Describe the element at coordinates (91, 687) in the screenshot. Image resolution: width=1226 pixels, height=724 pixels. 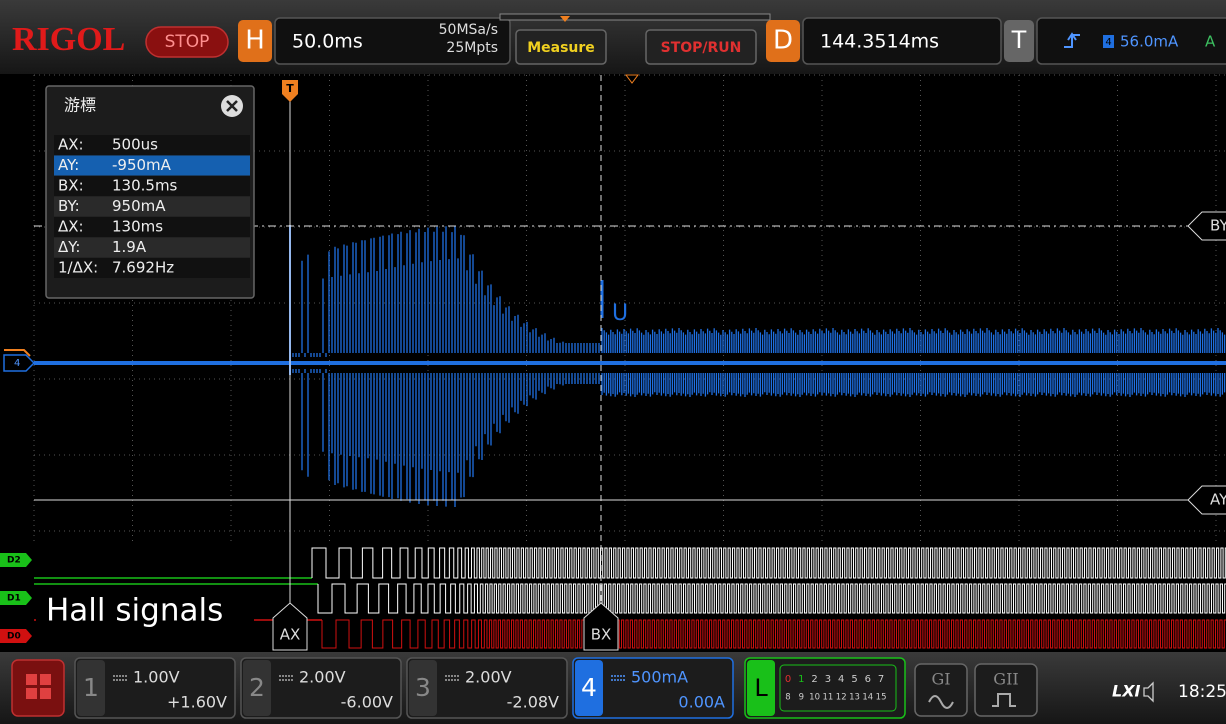
I see `channel-number: 1` at that location.